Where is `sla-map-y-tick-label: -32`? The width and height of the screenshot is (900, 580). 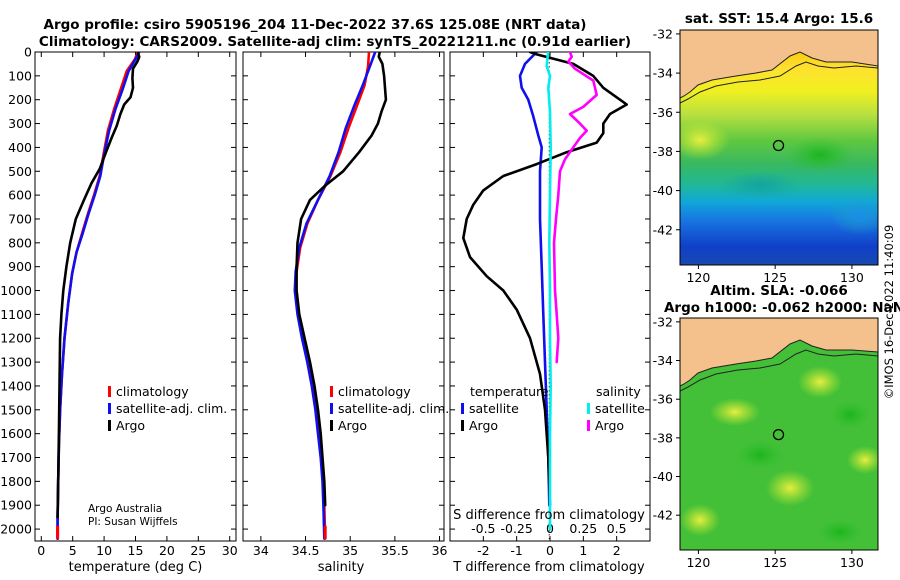 sla-map-y-tick-label: -32 is located at coordinates (663, 321).